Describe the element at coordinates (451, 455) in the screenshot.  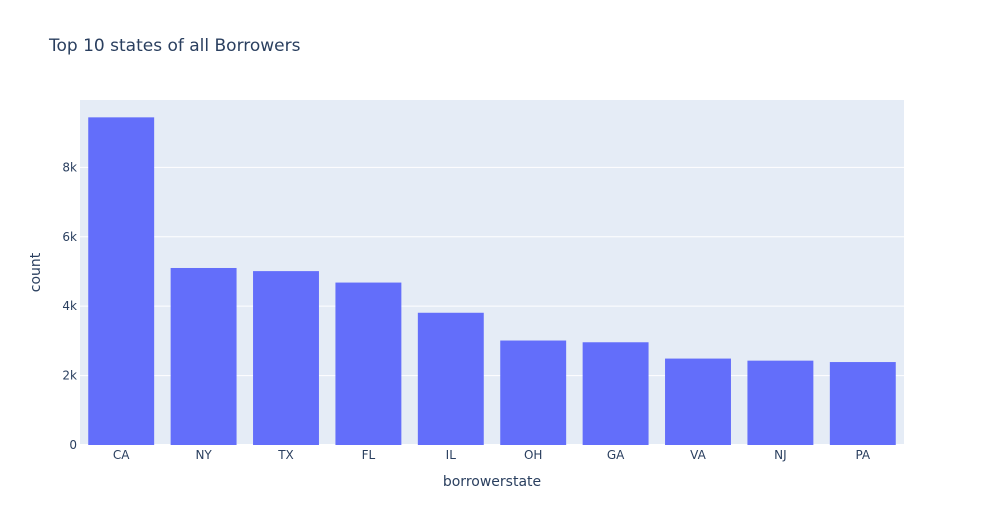
I see `x-tick-label: IL` at that location.